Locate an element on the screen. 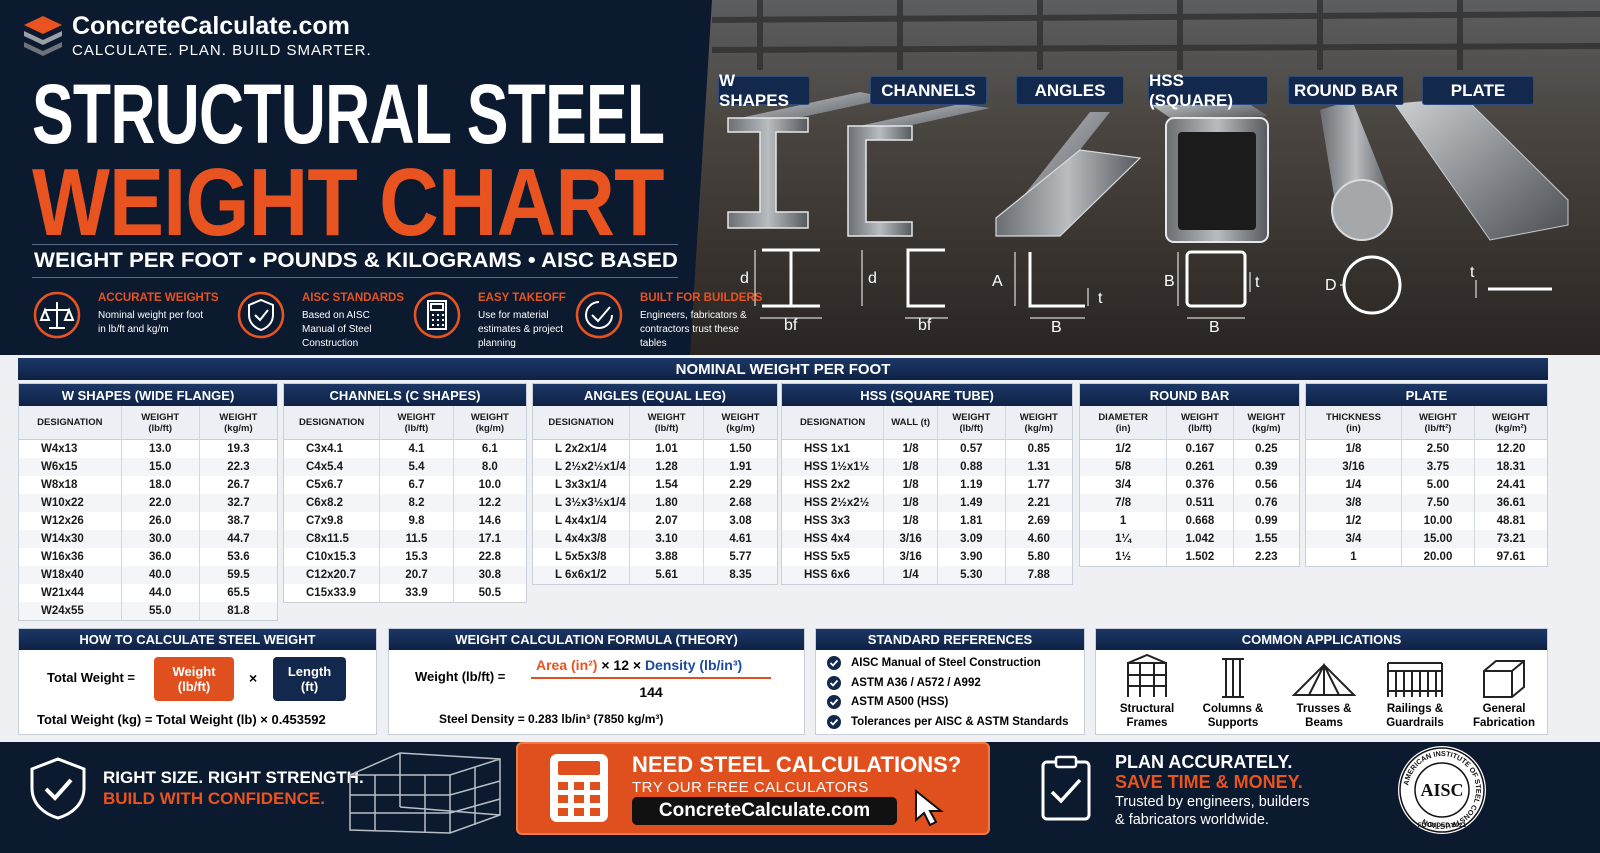 This screenshot has height=853, width=1600. table-cell: 3/8 is located at coordinates (1353, 503).